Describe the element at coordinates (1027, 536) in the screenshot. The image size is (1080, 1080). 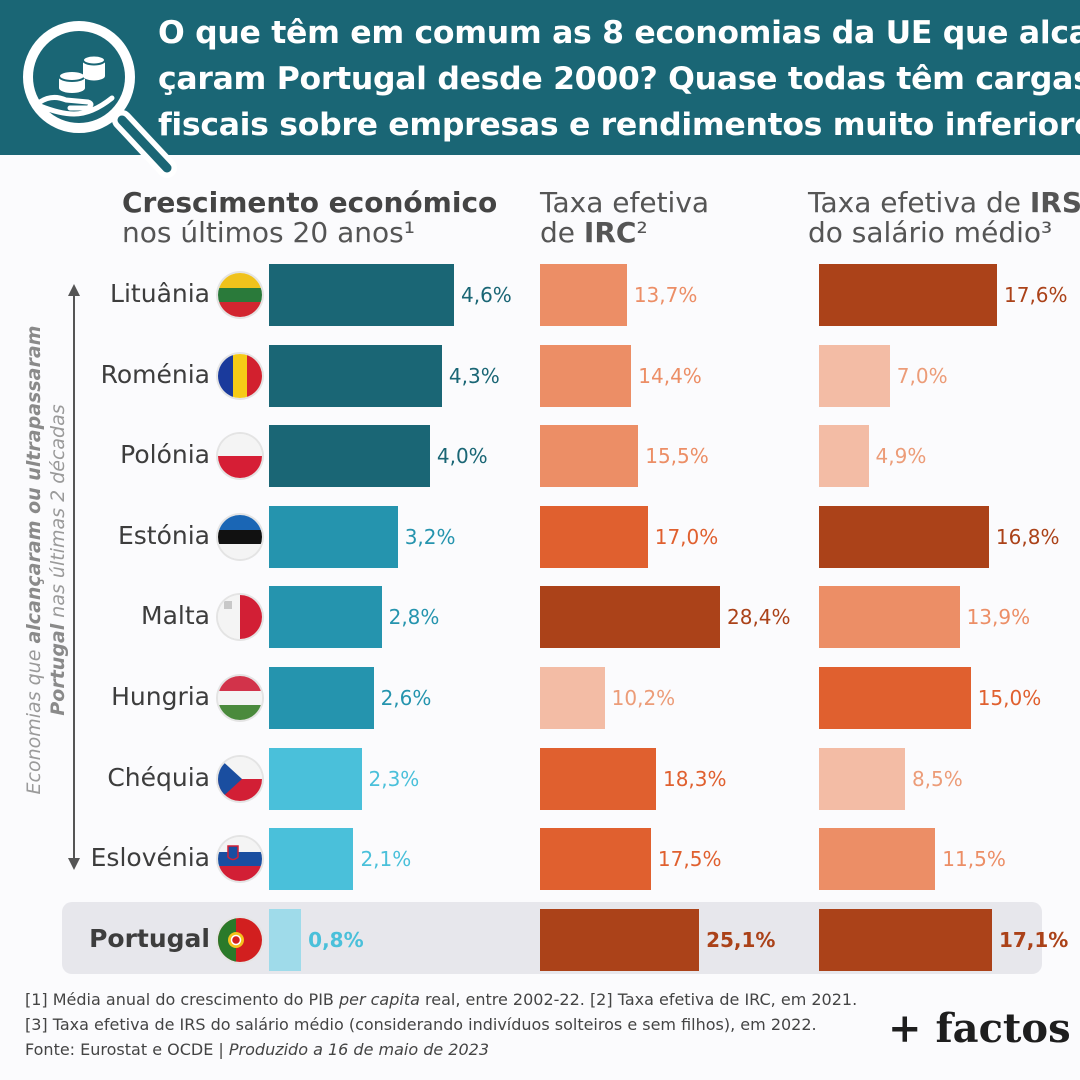
I see `irs-value-label: 16,8%` at that location.